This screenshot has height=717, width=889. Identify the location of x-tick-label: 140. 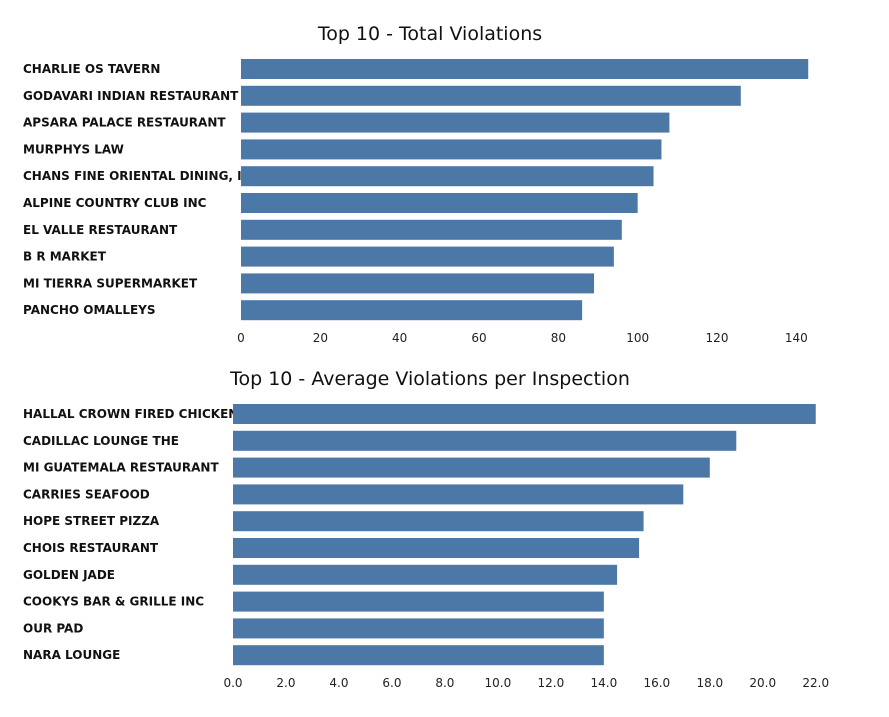
(796, 338).